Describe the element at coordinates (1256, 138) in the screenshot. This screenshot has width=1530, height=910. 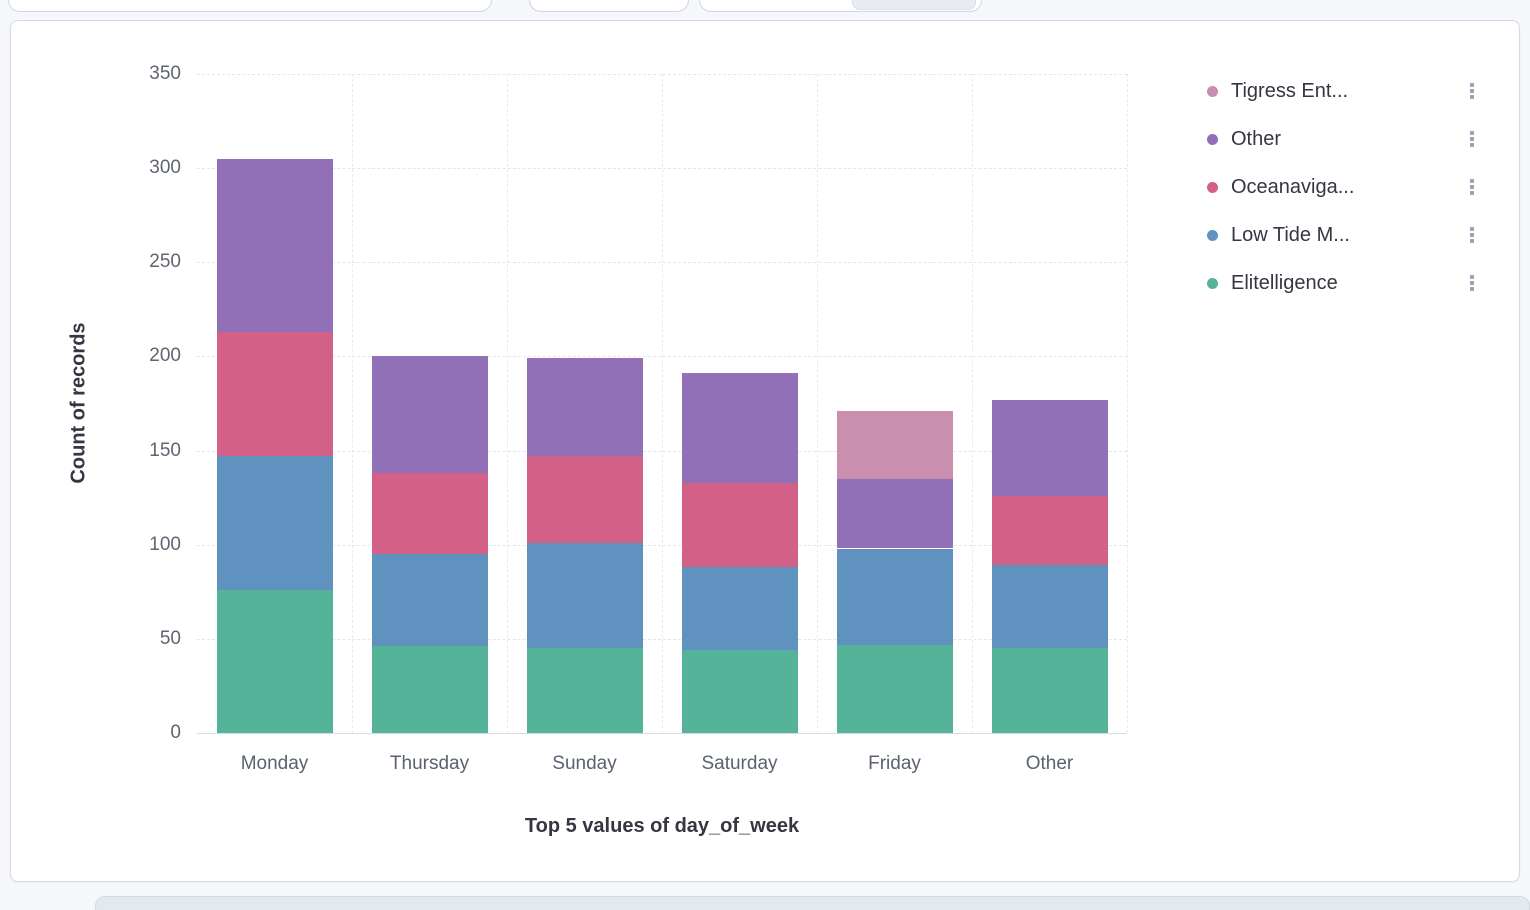
I see `legend-label: Other` at that location.